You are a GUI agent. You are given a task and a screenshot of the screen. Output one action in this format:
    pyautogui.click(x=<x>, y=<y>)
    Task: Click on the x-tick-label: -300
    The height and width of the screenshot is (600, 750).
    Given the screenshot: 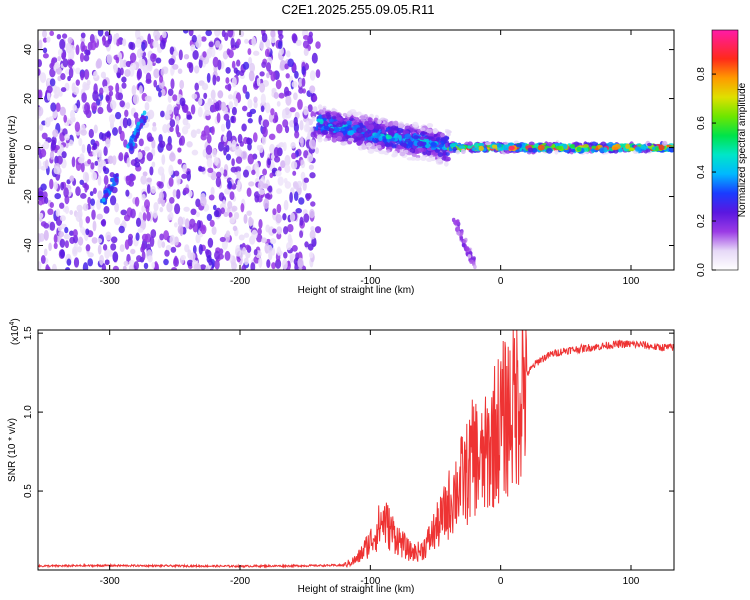 What is the action you would take?
    pyautogui.click(x=110, y=281)
    